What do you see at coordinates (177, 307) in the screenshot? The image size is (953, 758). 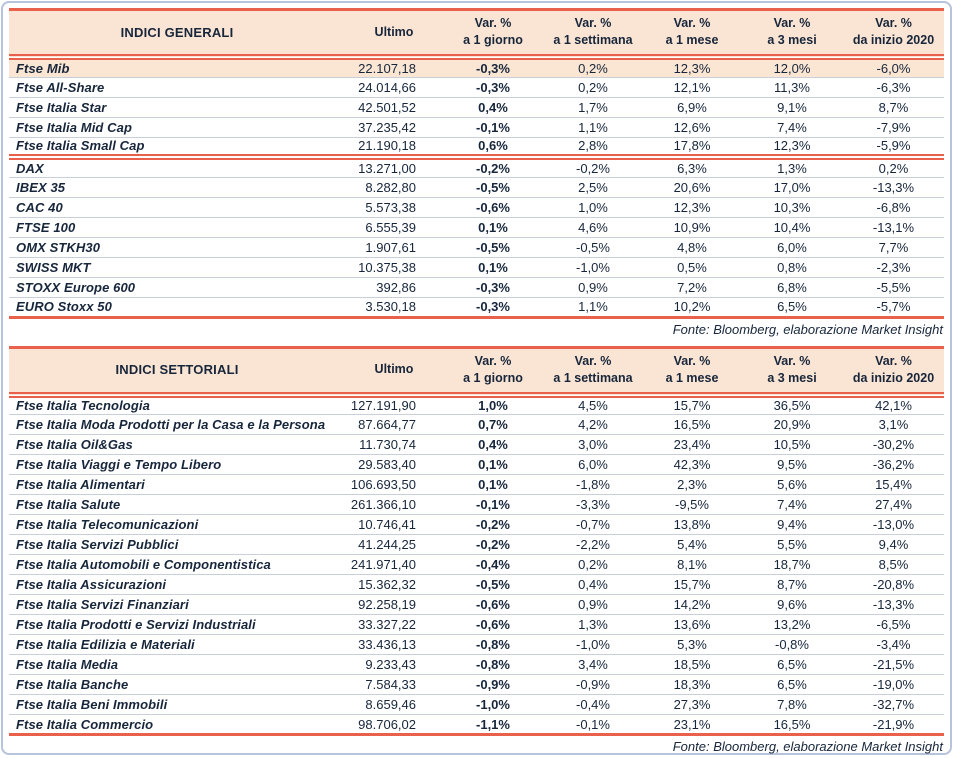 I see `index-name: EURO Stoxx 50` at bounding box center [177, 307].